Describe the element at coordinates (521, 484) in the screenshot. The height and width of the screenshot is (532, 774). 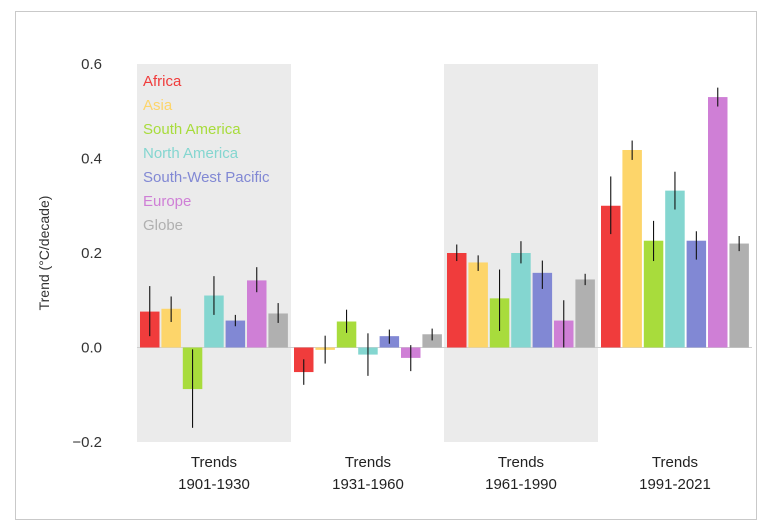
I see `x-category-label-line2: 1961-1990` at that location.